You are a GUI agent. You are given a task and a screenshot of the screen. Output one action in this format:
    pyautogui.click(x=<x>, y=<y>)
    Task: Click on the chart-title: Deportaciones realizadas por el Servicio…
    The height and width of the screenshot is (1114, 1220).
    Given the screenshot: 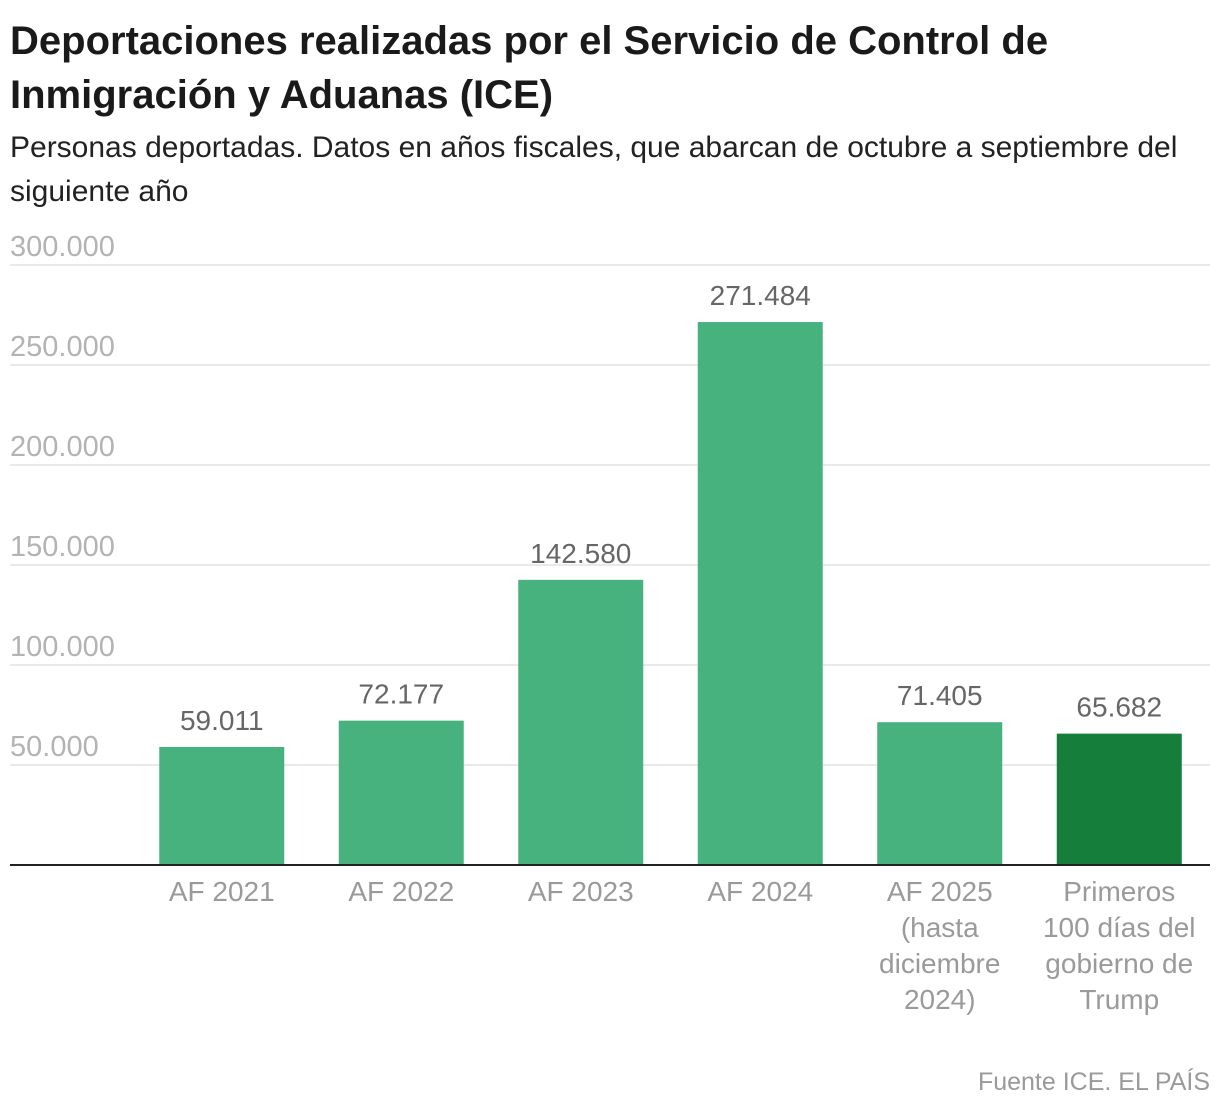 What is the action you would take?
    pyautogui.click(x=529, y=68)
    